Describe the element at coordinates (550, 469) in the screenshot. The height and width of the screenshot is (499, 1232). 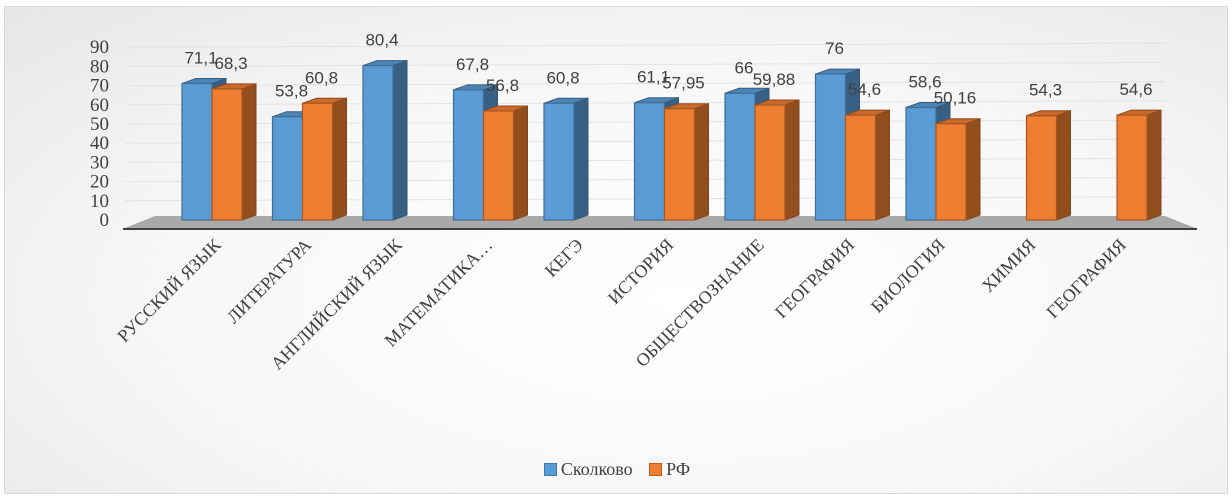
I see `legend-swatch-skolkovo` at that location.